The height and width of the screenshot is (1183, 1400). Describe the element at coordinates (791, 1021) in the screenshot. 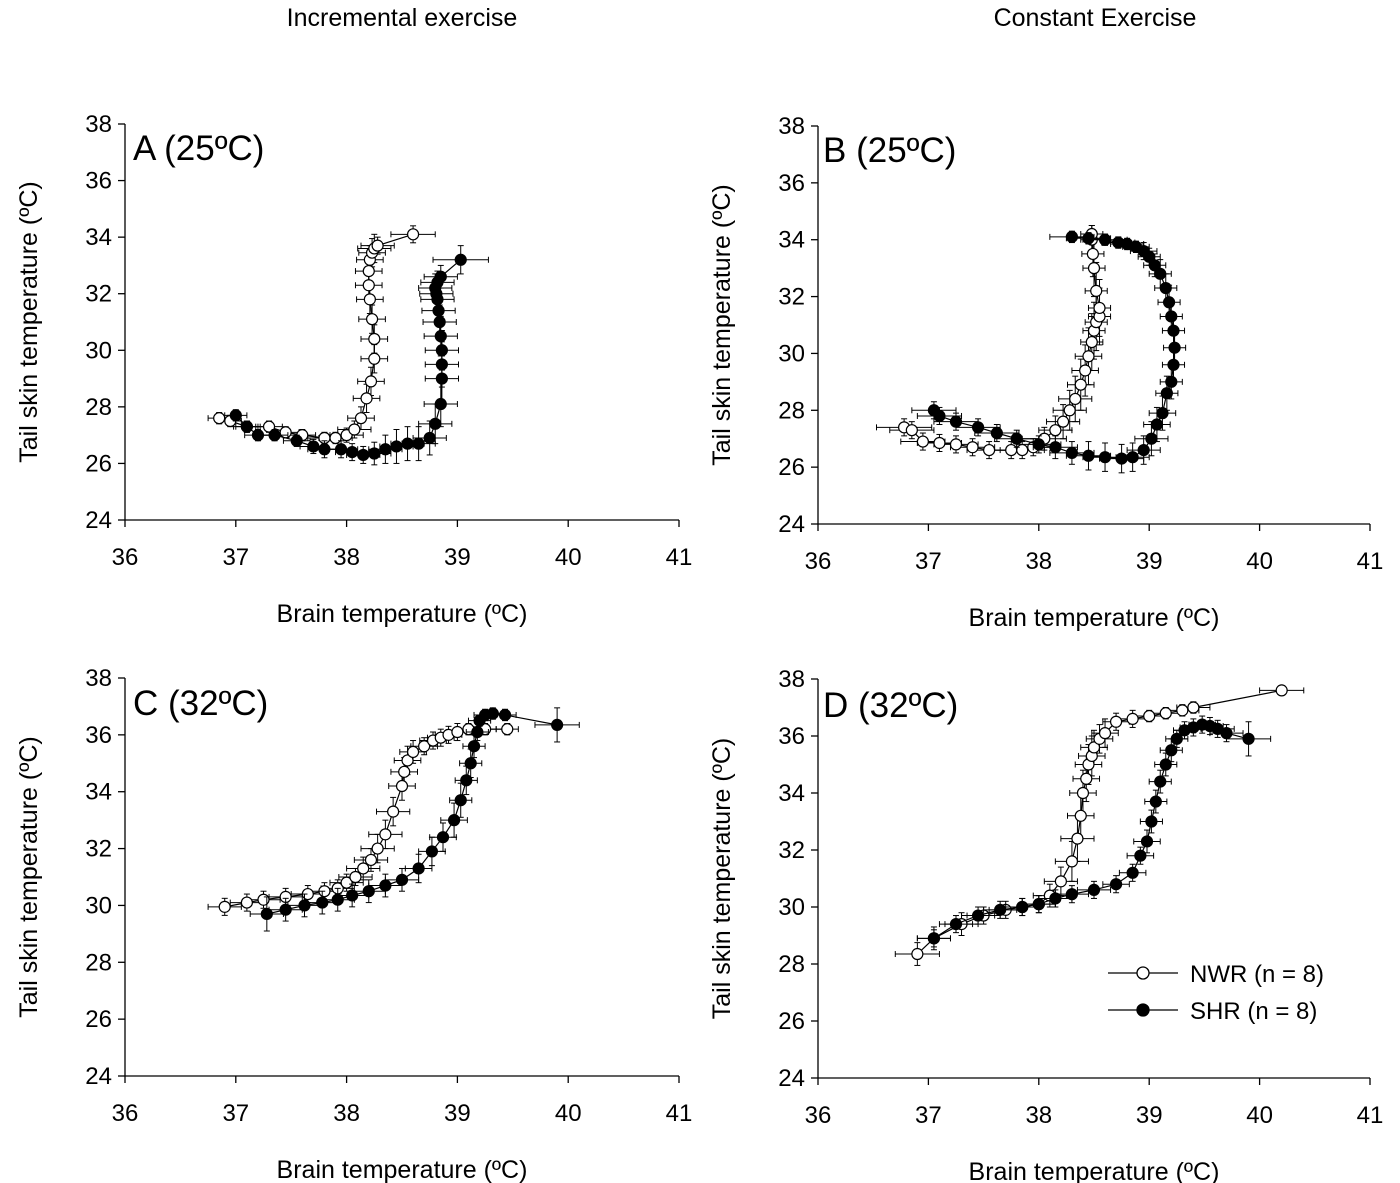

I see `y-tick-label: 26` at that location.